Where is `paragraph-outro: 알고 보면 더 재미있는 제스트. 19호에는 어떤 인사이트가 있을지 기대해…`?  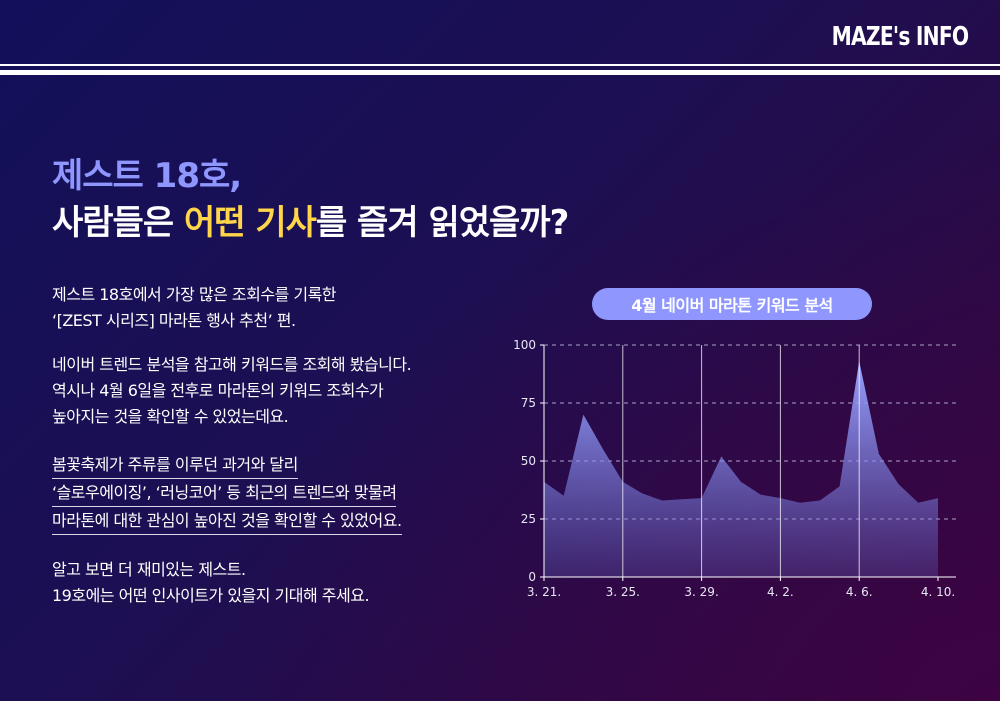
paragraph-outro: 알고 보면 더 재미있는 제스트. 19호에는 어떤 인사이트가 있을지 기대해… is located at coordinates (272, 583).